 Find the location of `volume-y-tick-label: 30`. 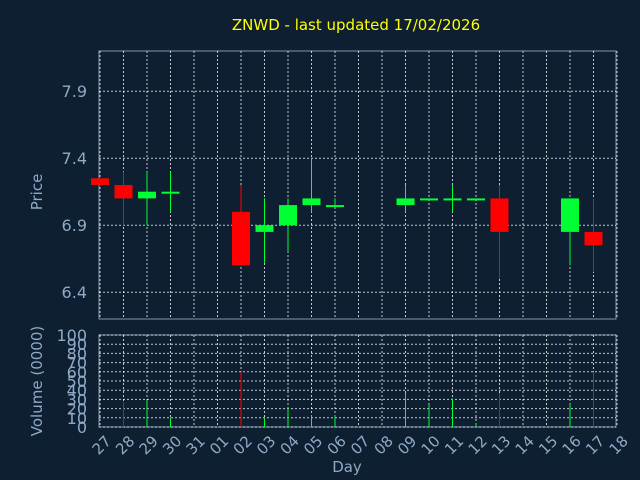

volume-y-tick-label: 30 is located at coordinates (77, 399).